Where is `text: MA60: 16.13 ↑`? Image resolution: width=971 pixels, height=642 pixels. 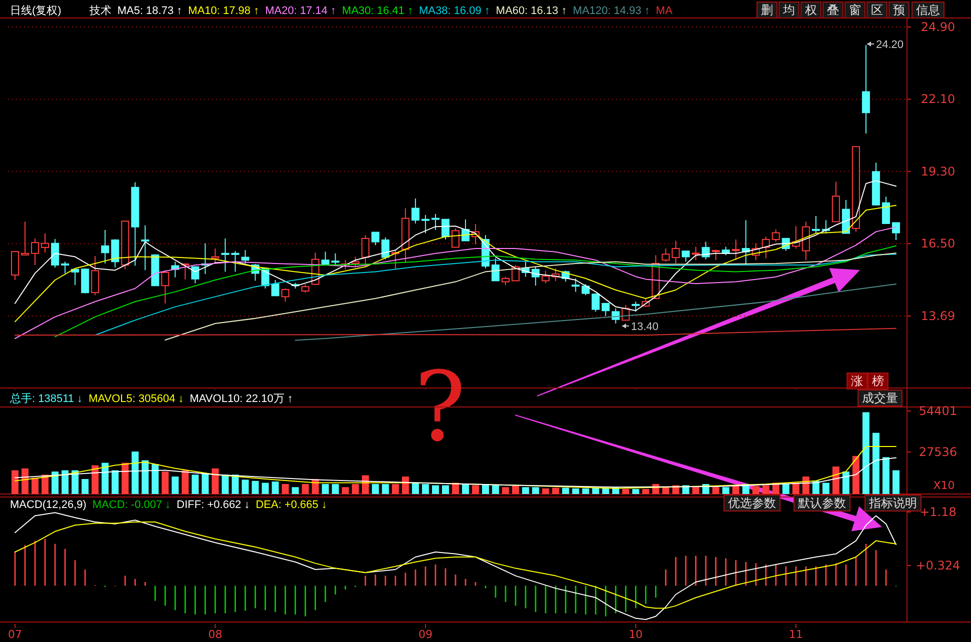 text: MA60: 16.13 ↑ is located at coordinates (531, 11).